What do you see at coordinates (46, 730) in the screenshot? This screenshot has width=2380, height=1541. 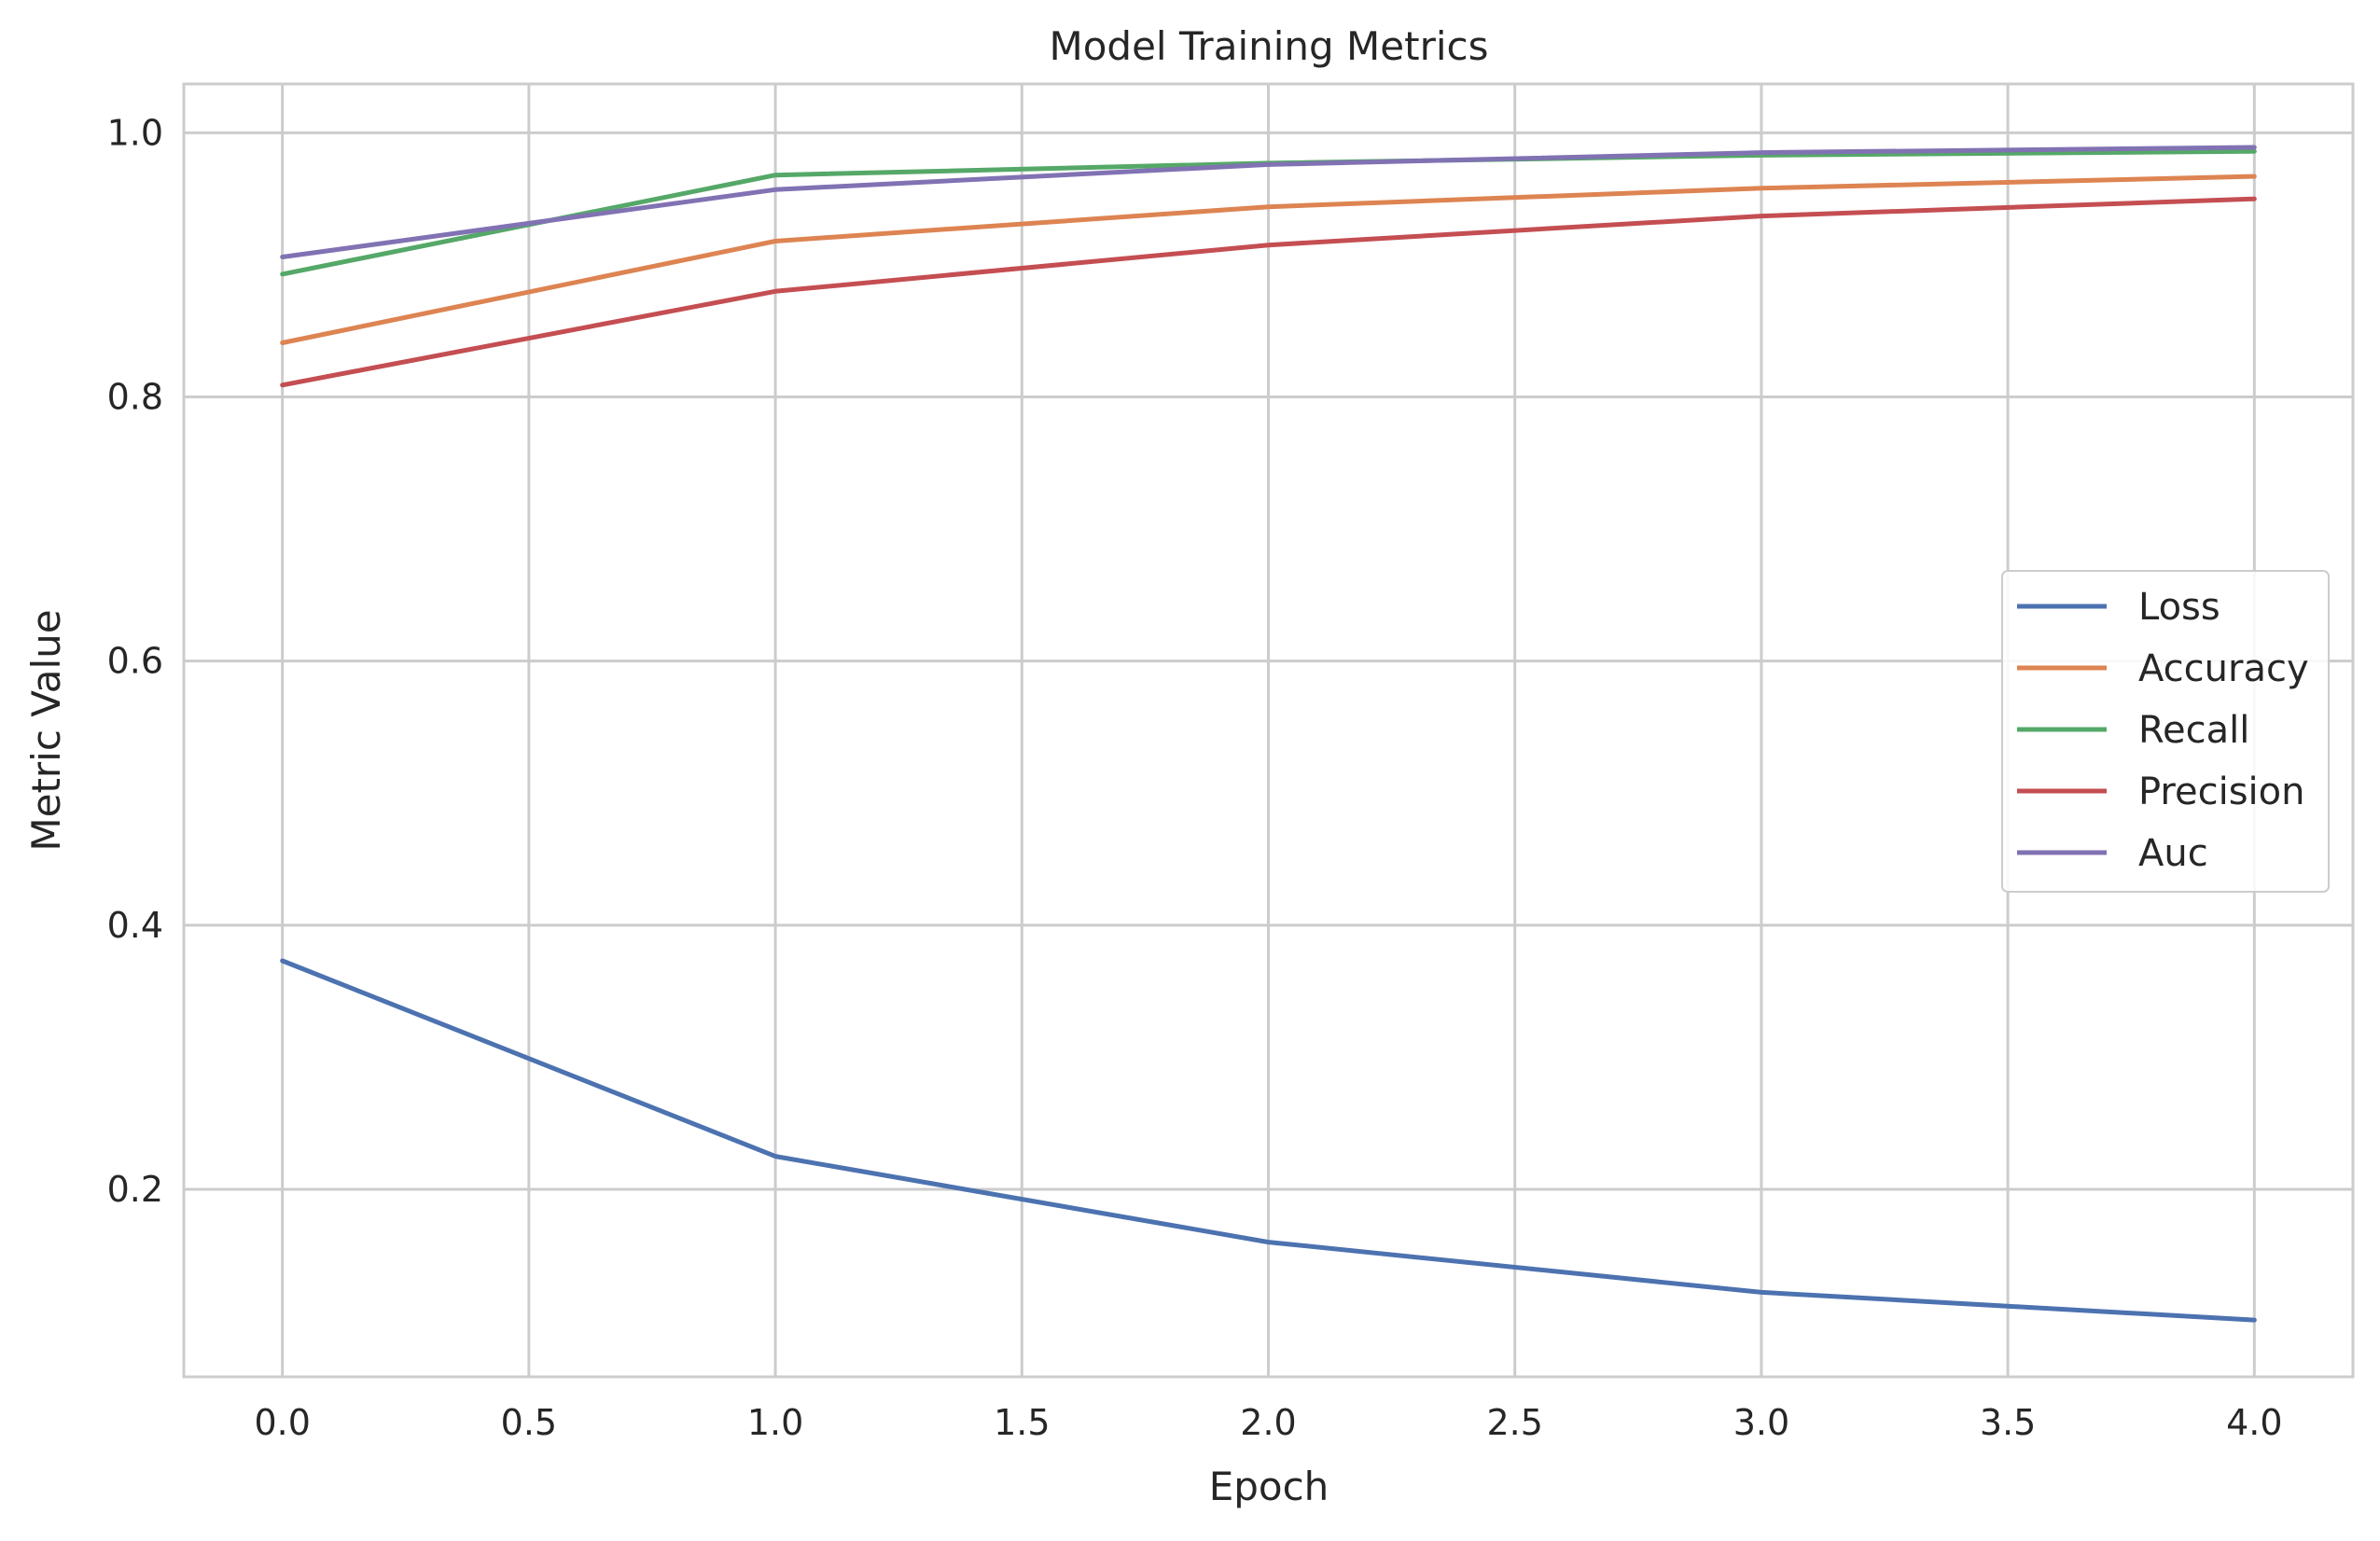 I see `y-axis-label: Metric Value` at bounding box center [46, 730].